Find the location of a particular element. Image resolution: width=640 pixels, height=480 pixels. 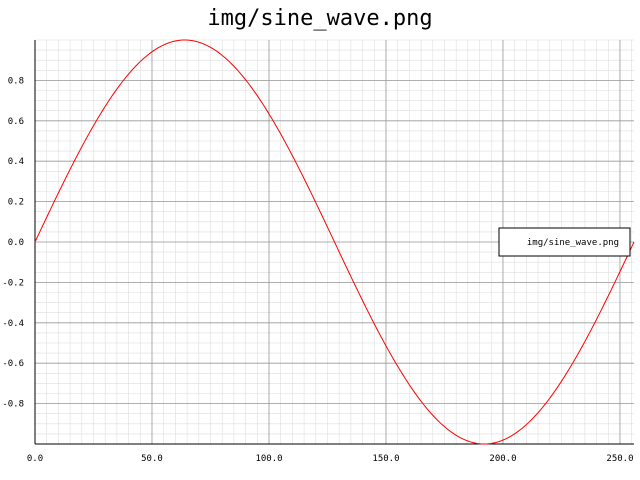

legend: img/sine_wave.png is located at coordinates (564, 242).